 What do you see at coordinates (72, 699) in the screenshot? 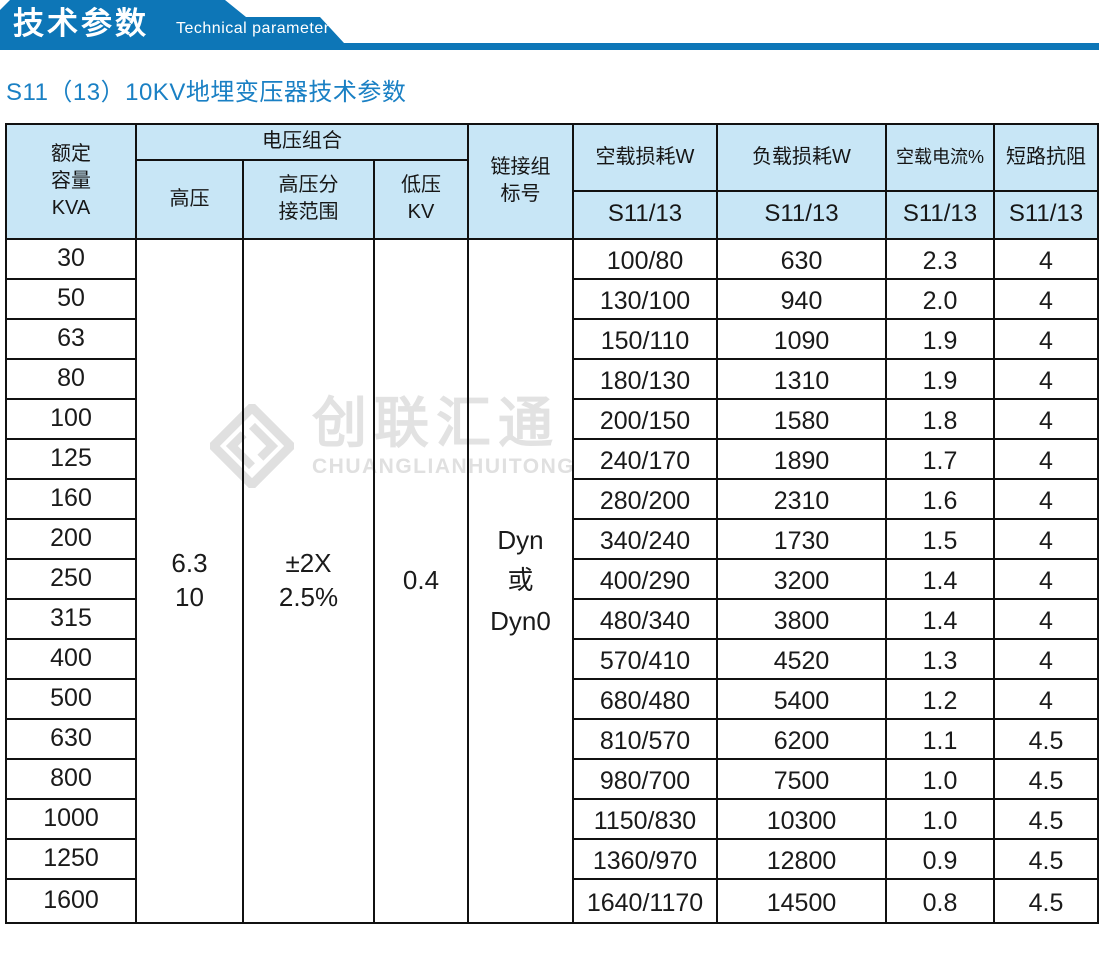
I see `cell-rated-capacity: 500` at bounding box center [72, 699].